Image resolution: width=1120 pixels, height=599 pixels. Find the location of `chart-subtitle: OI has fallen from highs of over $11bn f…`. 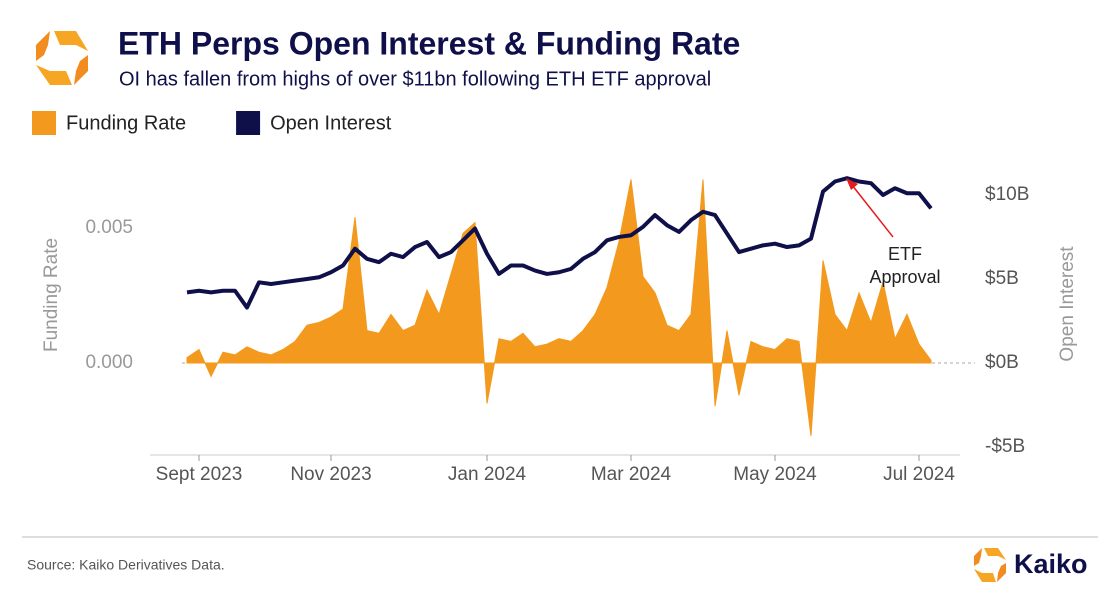

chart-subtitle: OI has fallen from highs of over $11bn f… is located at coordinates (415, 79).